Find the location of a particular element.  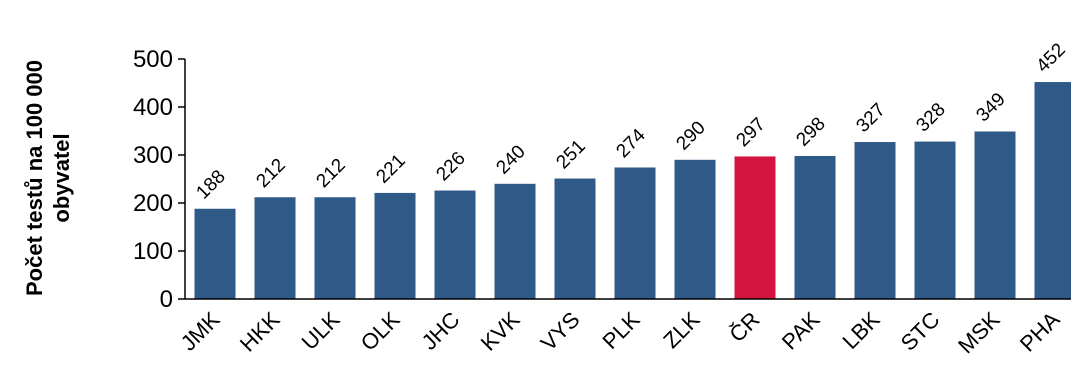

x-tick-label: LBK is located at coordinates (860, 330).